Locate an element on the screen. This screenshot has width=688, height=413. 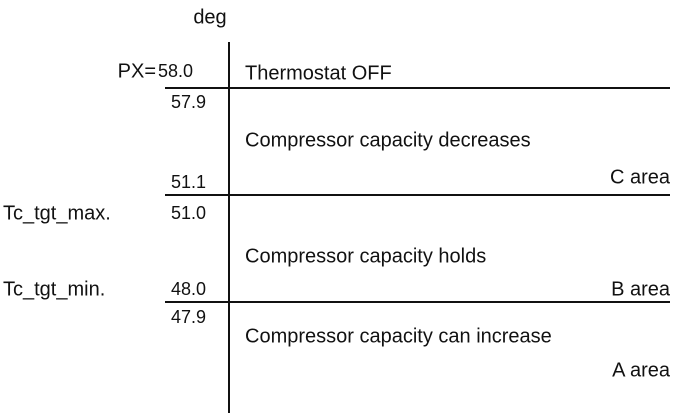
threshold: 51.1 is located at coordinates (188, 182).